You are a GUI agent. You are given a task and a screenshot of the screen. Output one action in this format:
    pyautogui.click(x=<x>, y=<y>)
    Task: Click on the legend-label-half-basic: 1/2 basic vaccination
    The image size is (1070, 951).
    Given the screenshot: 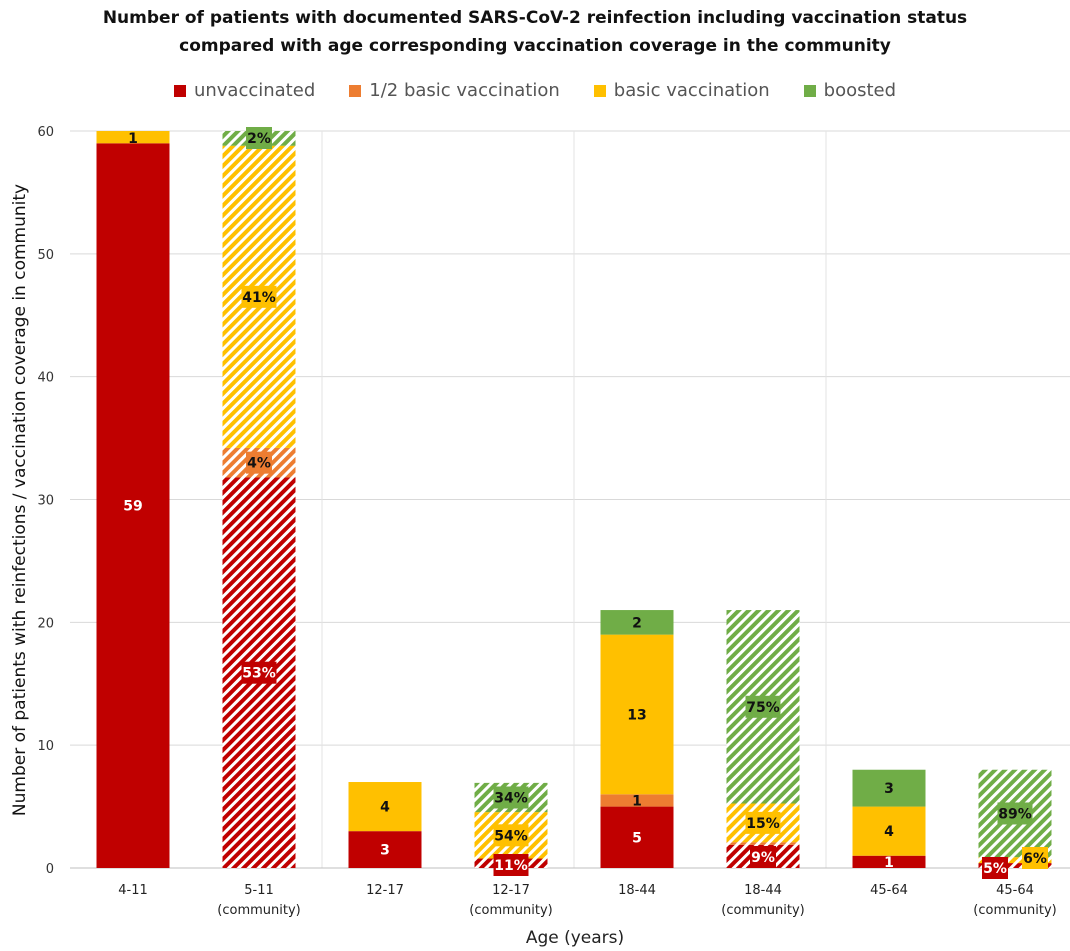 What is the action you would take?
    pyautogui.click(x=464, y=90)
    